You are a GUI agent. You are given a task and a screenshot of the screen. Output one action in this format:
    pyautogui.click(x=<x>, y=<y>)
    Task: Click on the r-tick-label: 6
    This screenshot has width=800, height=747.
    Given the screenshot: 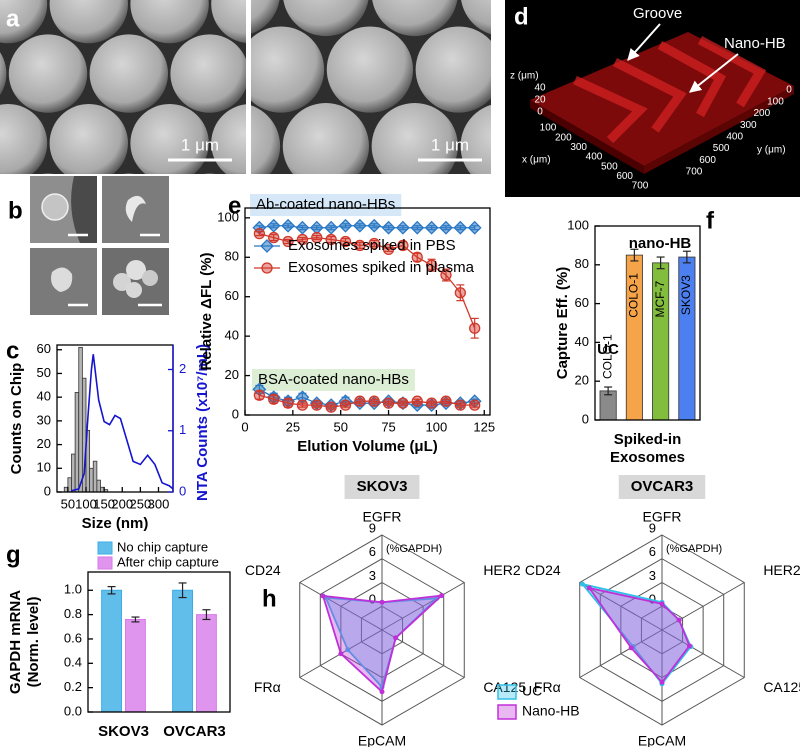 What is the action you would take?
    pyautogui.click(x=372, y=551)
    